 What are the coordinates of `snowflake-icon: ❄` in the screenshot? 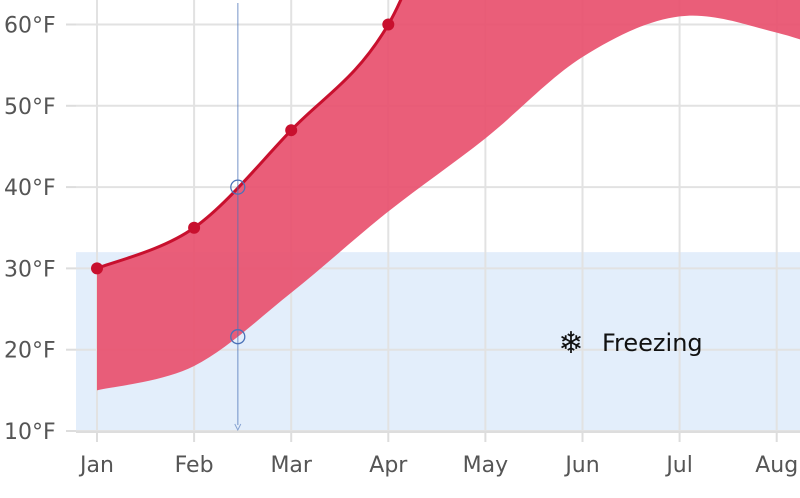 It's located at (570, 343).